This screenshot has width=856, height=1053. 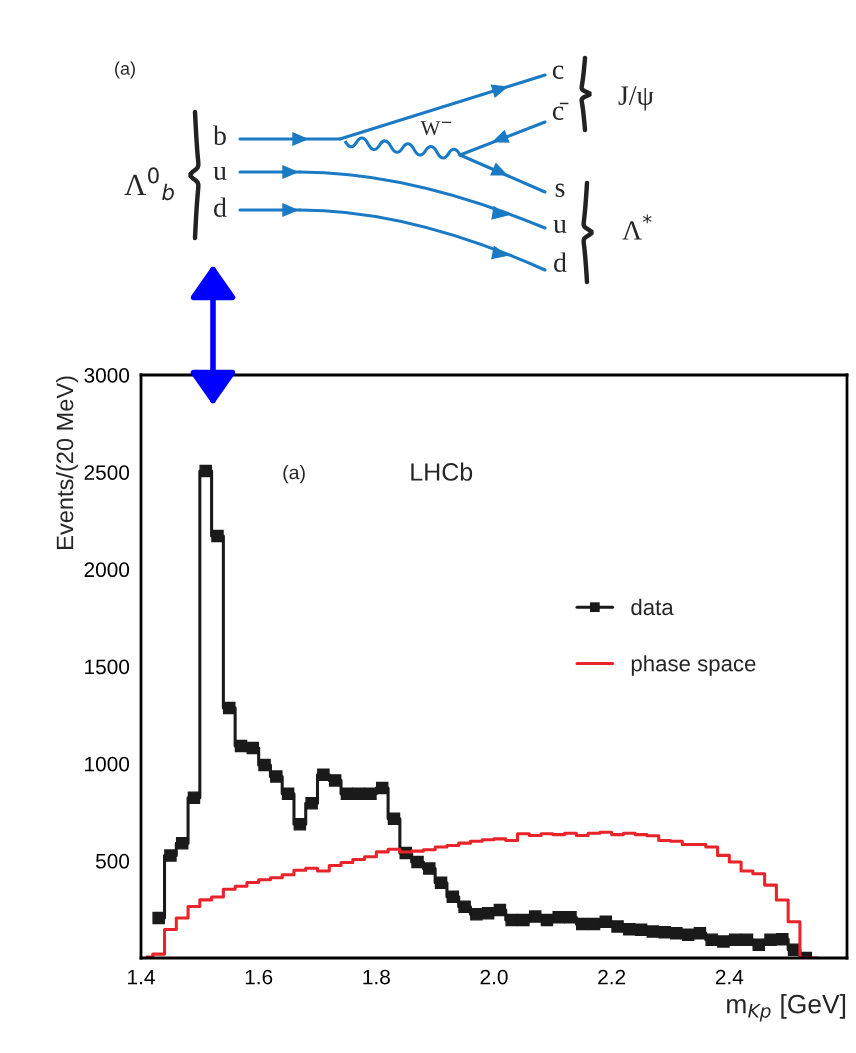 I want to click on y-axis-title: Events/(20 MeV), so click(x=66, y=462).